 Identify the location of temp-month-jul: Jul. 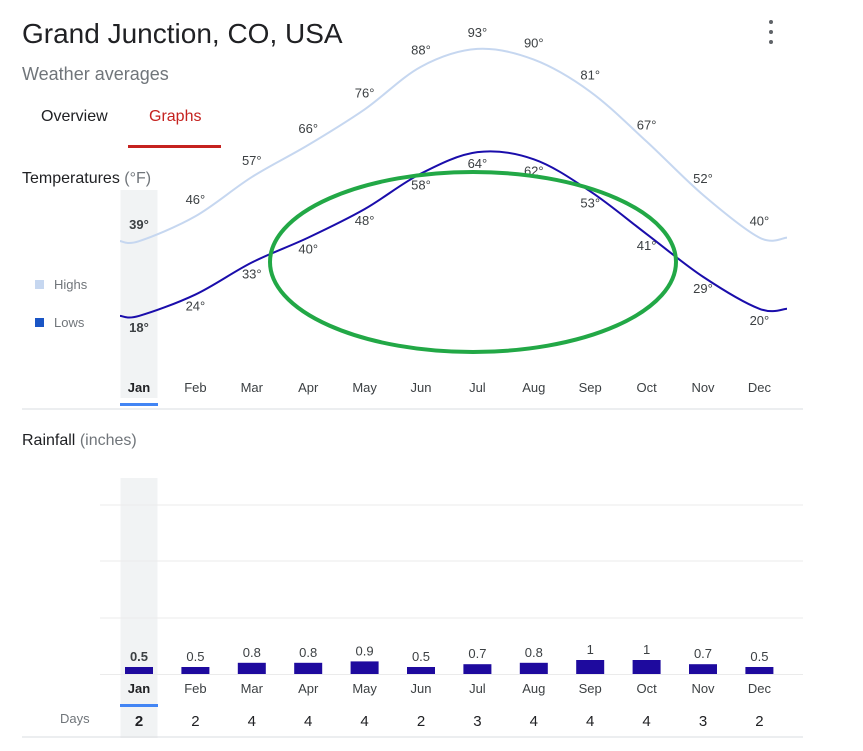
(477, 387).